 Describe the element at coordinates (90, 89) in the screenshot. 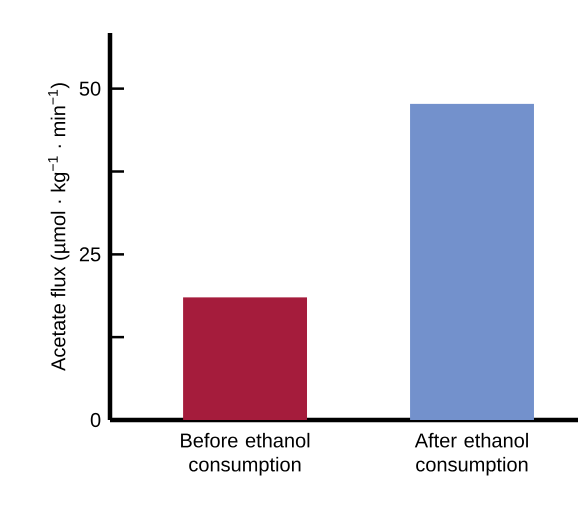

I see `y-tick-label: 50` at that location.